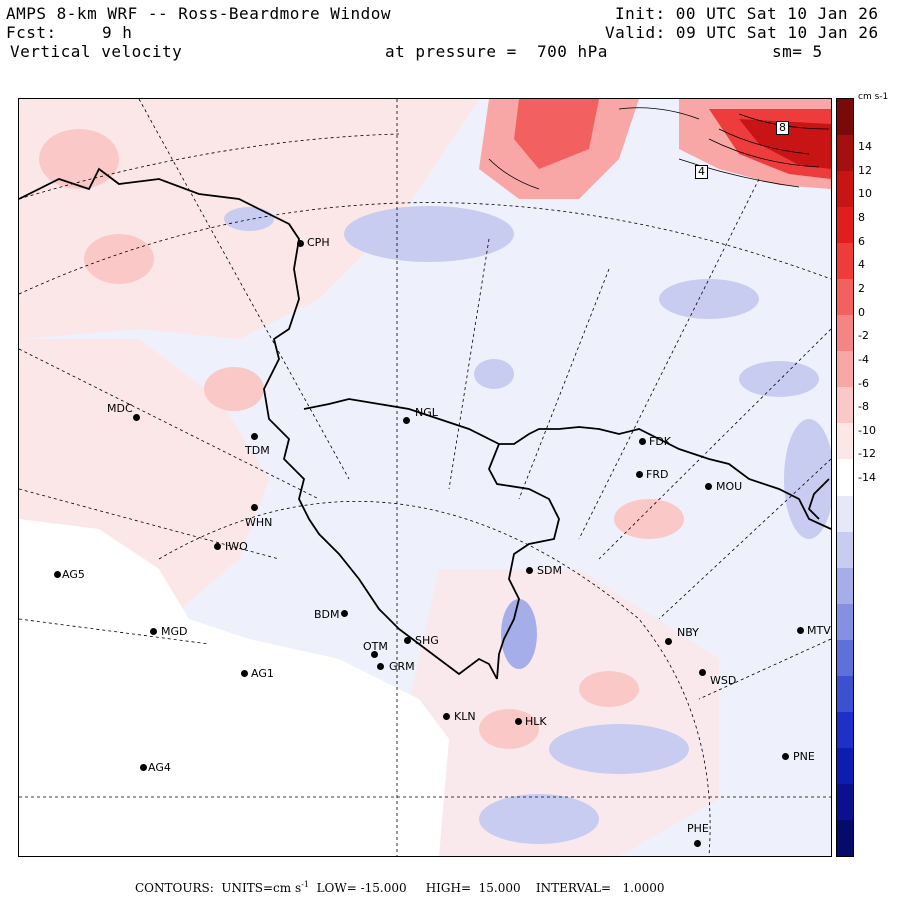 The height and width of the screenshot is (900, 900). I want to click on colorbar-tick-label: 14, so click(865, 146).